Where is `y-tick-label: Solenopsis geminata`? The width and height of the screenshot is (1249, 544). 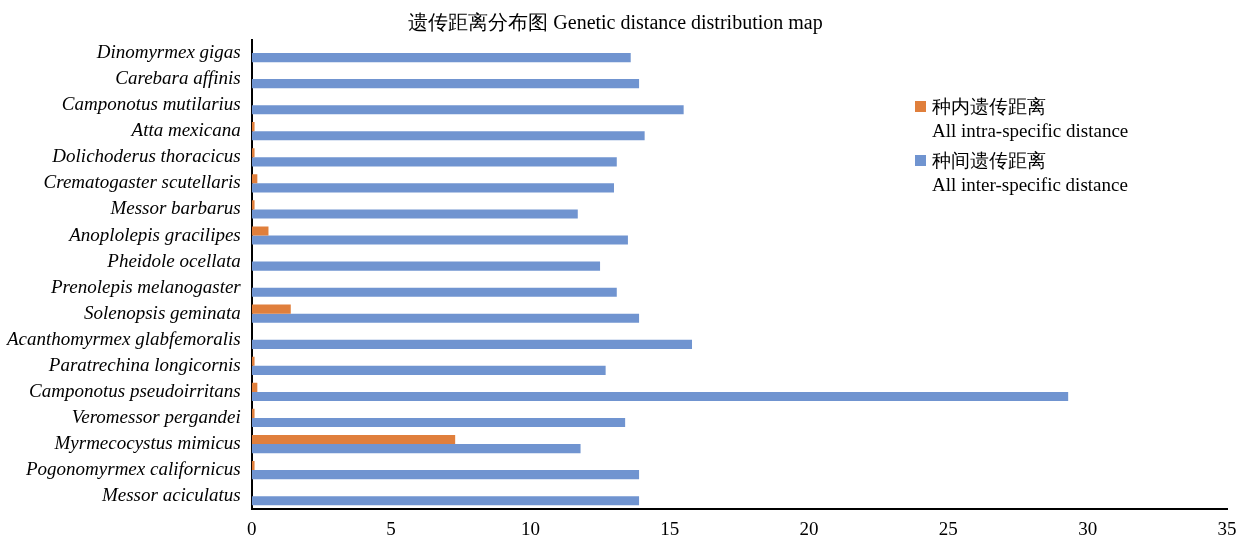 y-tick-label: Solenopsis geminata is located at coordinates (162, 312).